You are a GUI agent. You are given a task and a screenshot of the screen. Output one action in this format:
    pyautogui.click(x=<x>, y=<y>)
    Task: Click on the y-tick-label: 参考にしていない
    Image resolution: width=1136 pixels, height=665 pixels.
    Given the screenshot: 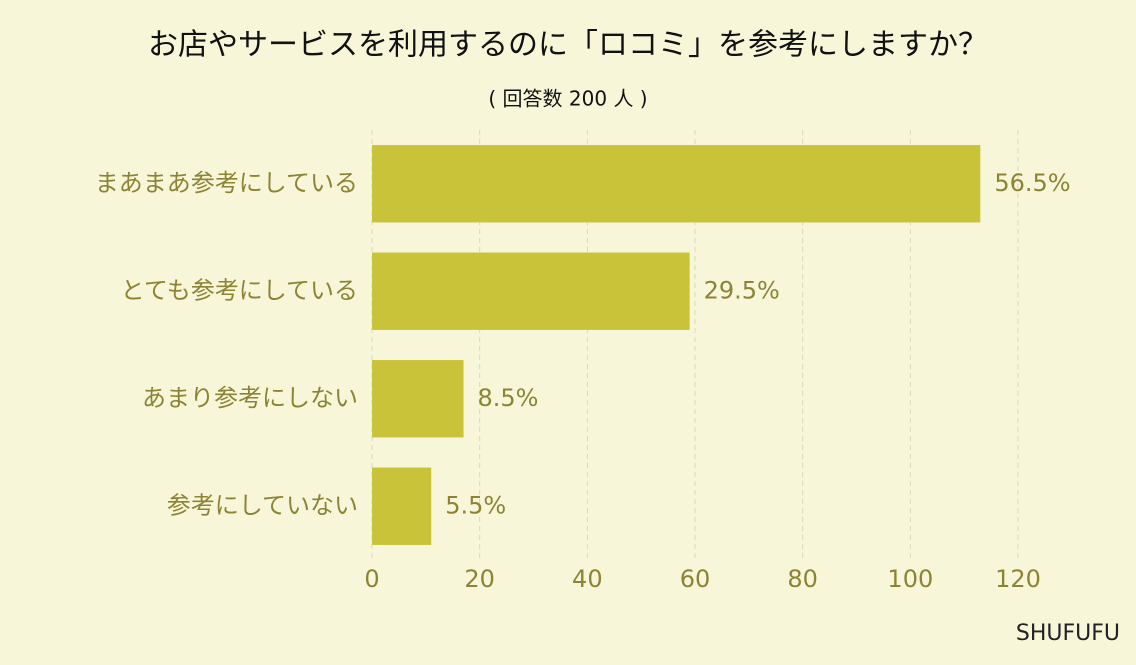 What is the action you would take?
    pyautogui.click(x=262, y=505)
    